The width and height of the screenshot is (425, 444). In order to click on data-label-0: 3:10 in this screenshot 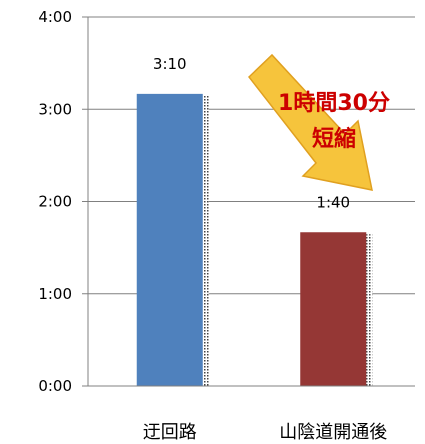, I will do `click(170, 64)`.